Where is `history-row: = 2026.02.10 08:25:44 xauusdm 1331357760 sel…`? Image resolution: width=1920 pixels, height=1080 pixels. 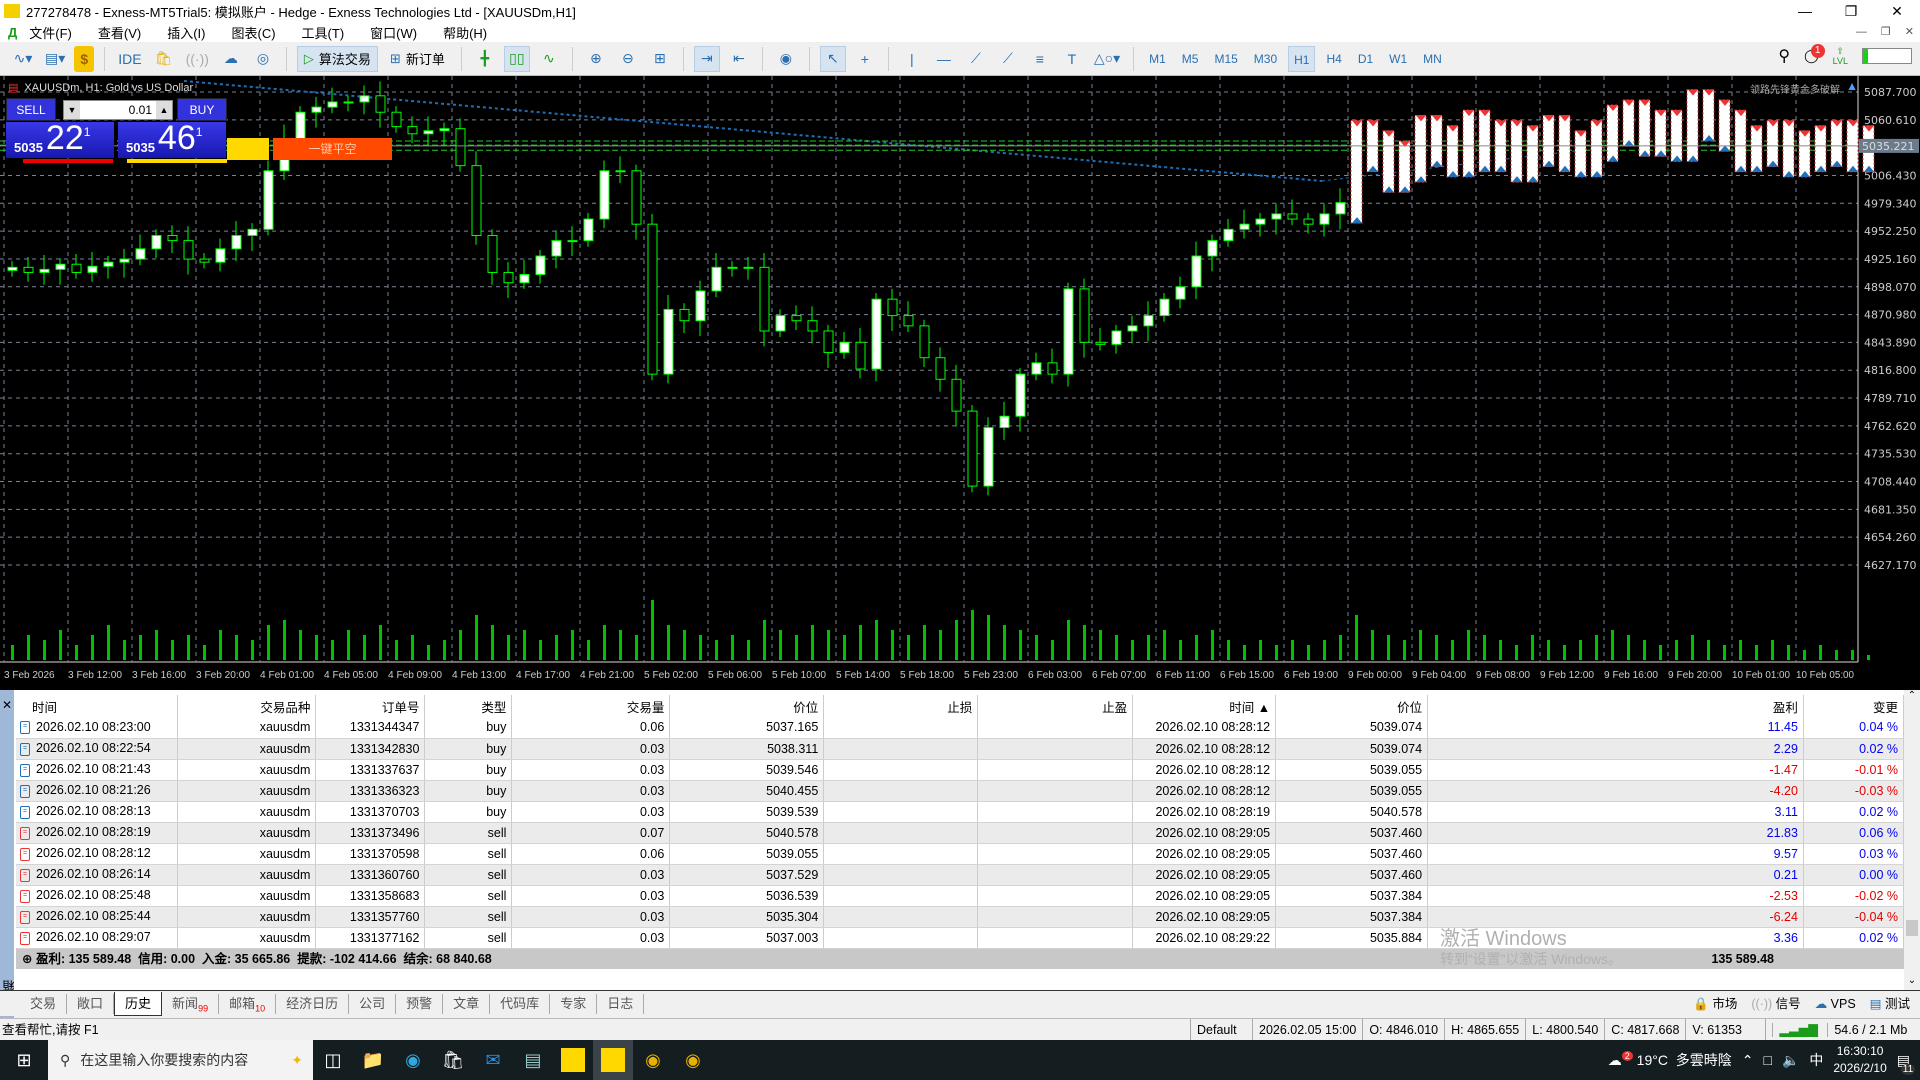 history-row: = 2026.02.10 08:25:44 xauusdm 1331357760 sel… is located at coordinates (960, 917).